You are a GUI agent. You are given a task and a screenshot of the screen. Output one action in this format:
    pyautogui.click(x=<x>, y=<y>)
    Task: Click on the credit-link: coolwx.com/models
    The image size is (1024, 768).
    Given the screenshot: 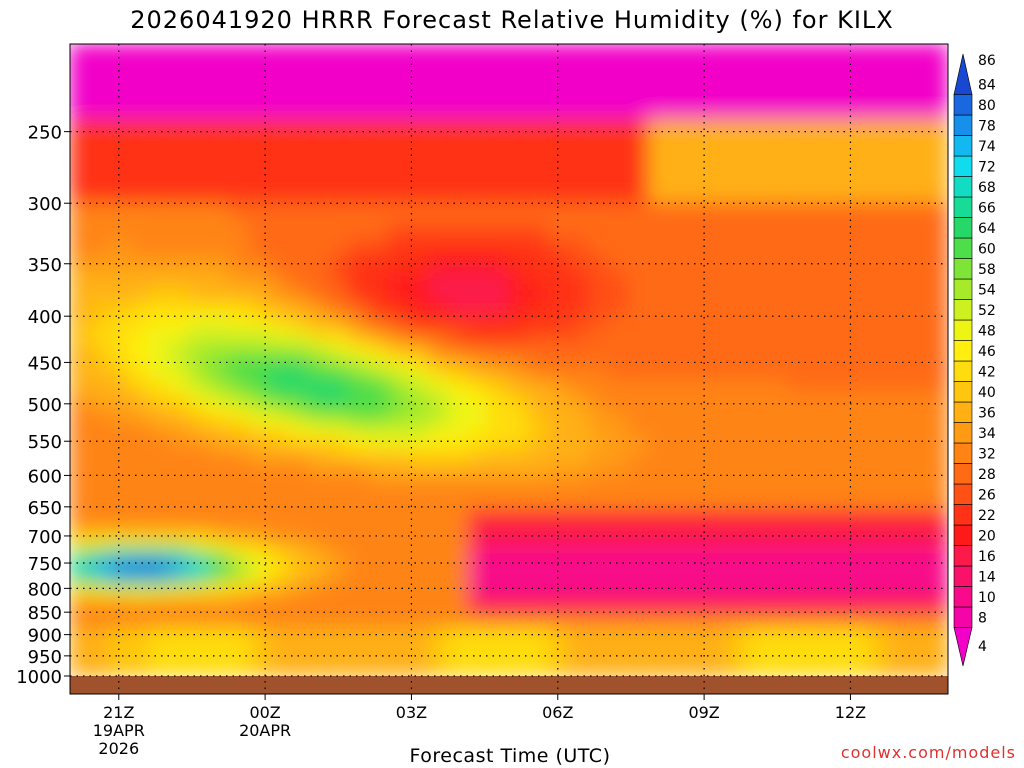 What is the action you would take?
    pyautogui.click(x=928, y=752)
    